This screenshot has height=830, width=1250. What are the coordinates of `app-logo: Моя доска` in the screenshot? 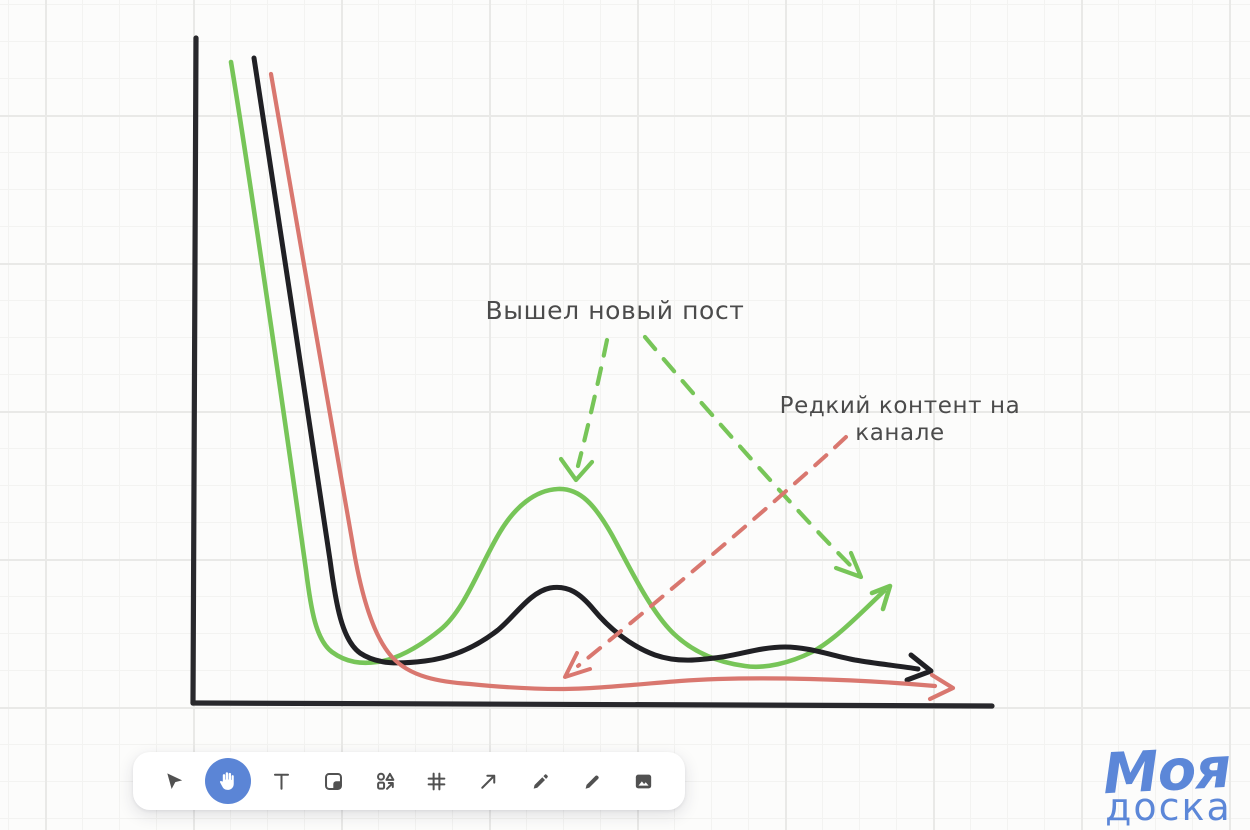 It's located at (1167, 782).